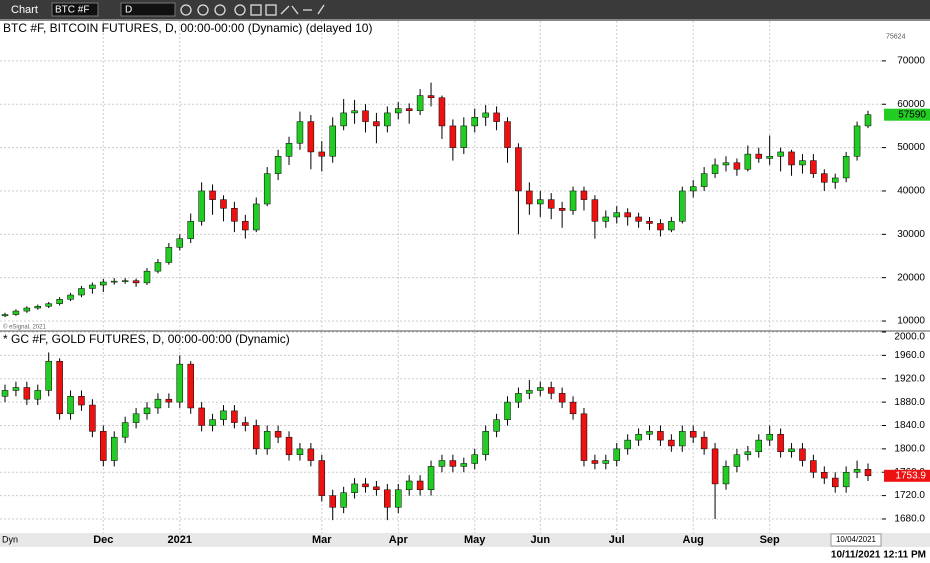 The width and height of the screenshot is (930, 563). I want to click on symbol-box, so click(75, 9).